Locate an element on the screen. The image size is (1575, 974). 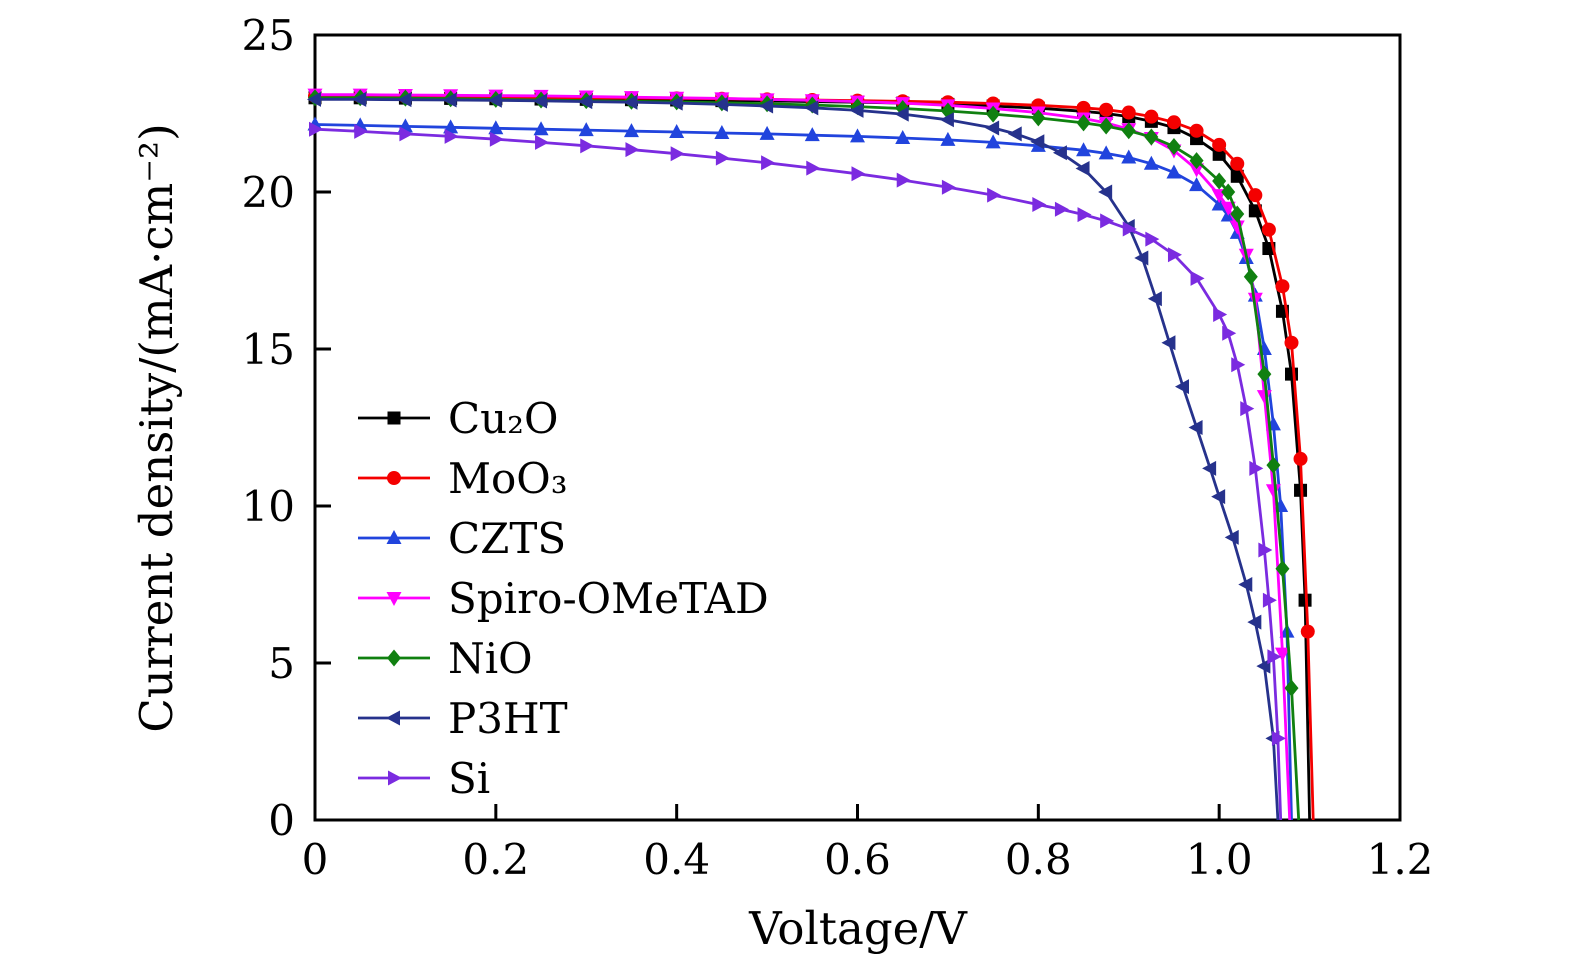
legend-label-nio: NiO is located at coordinates (490, 658).